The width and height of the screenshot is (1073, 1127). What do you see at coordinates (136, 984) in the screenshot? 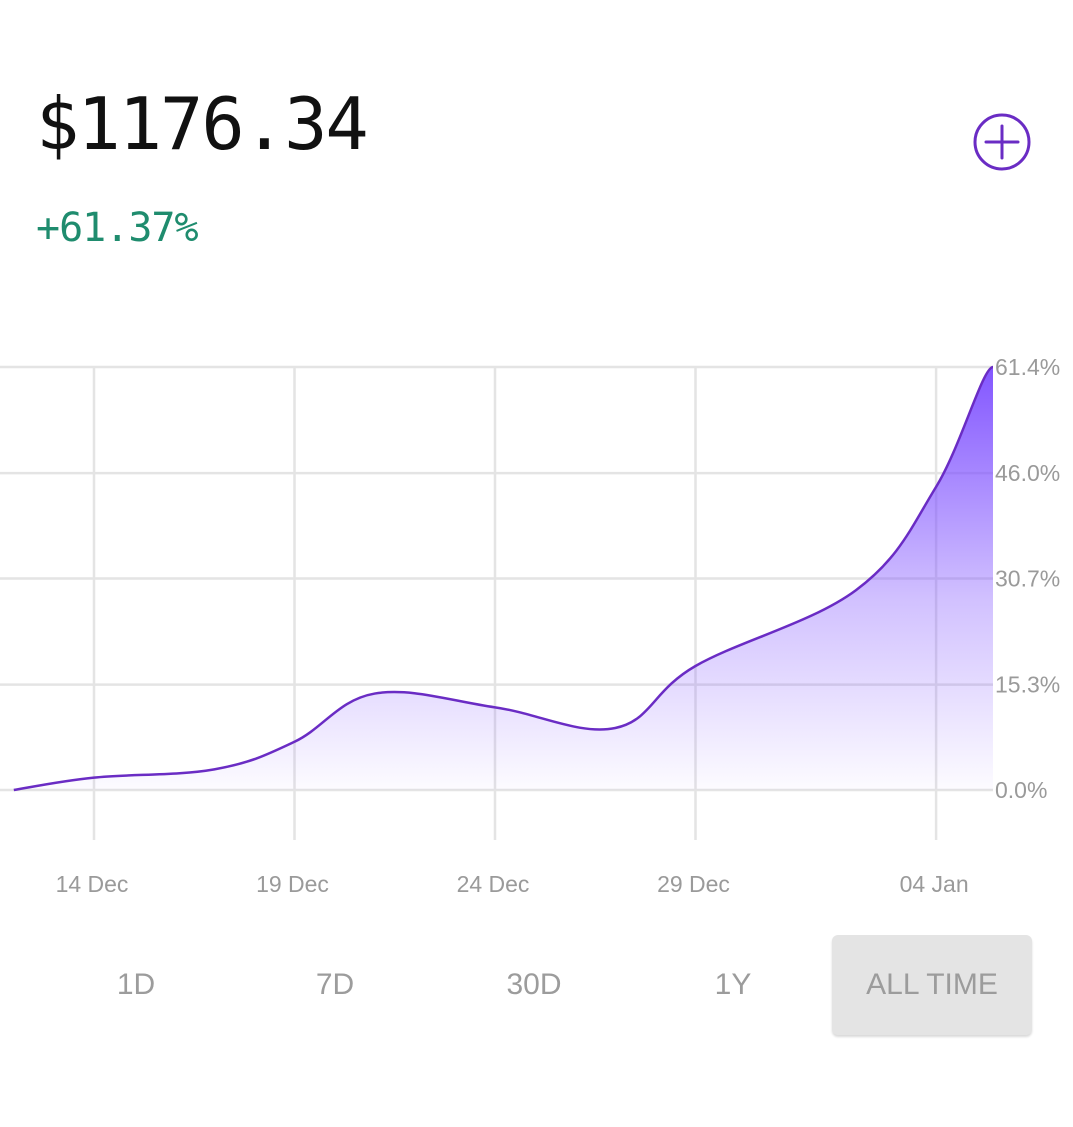
I see `range-1d-button: 1D` at bounding box center [136, 984].